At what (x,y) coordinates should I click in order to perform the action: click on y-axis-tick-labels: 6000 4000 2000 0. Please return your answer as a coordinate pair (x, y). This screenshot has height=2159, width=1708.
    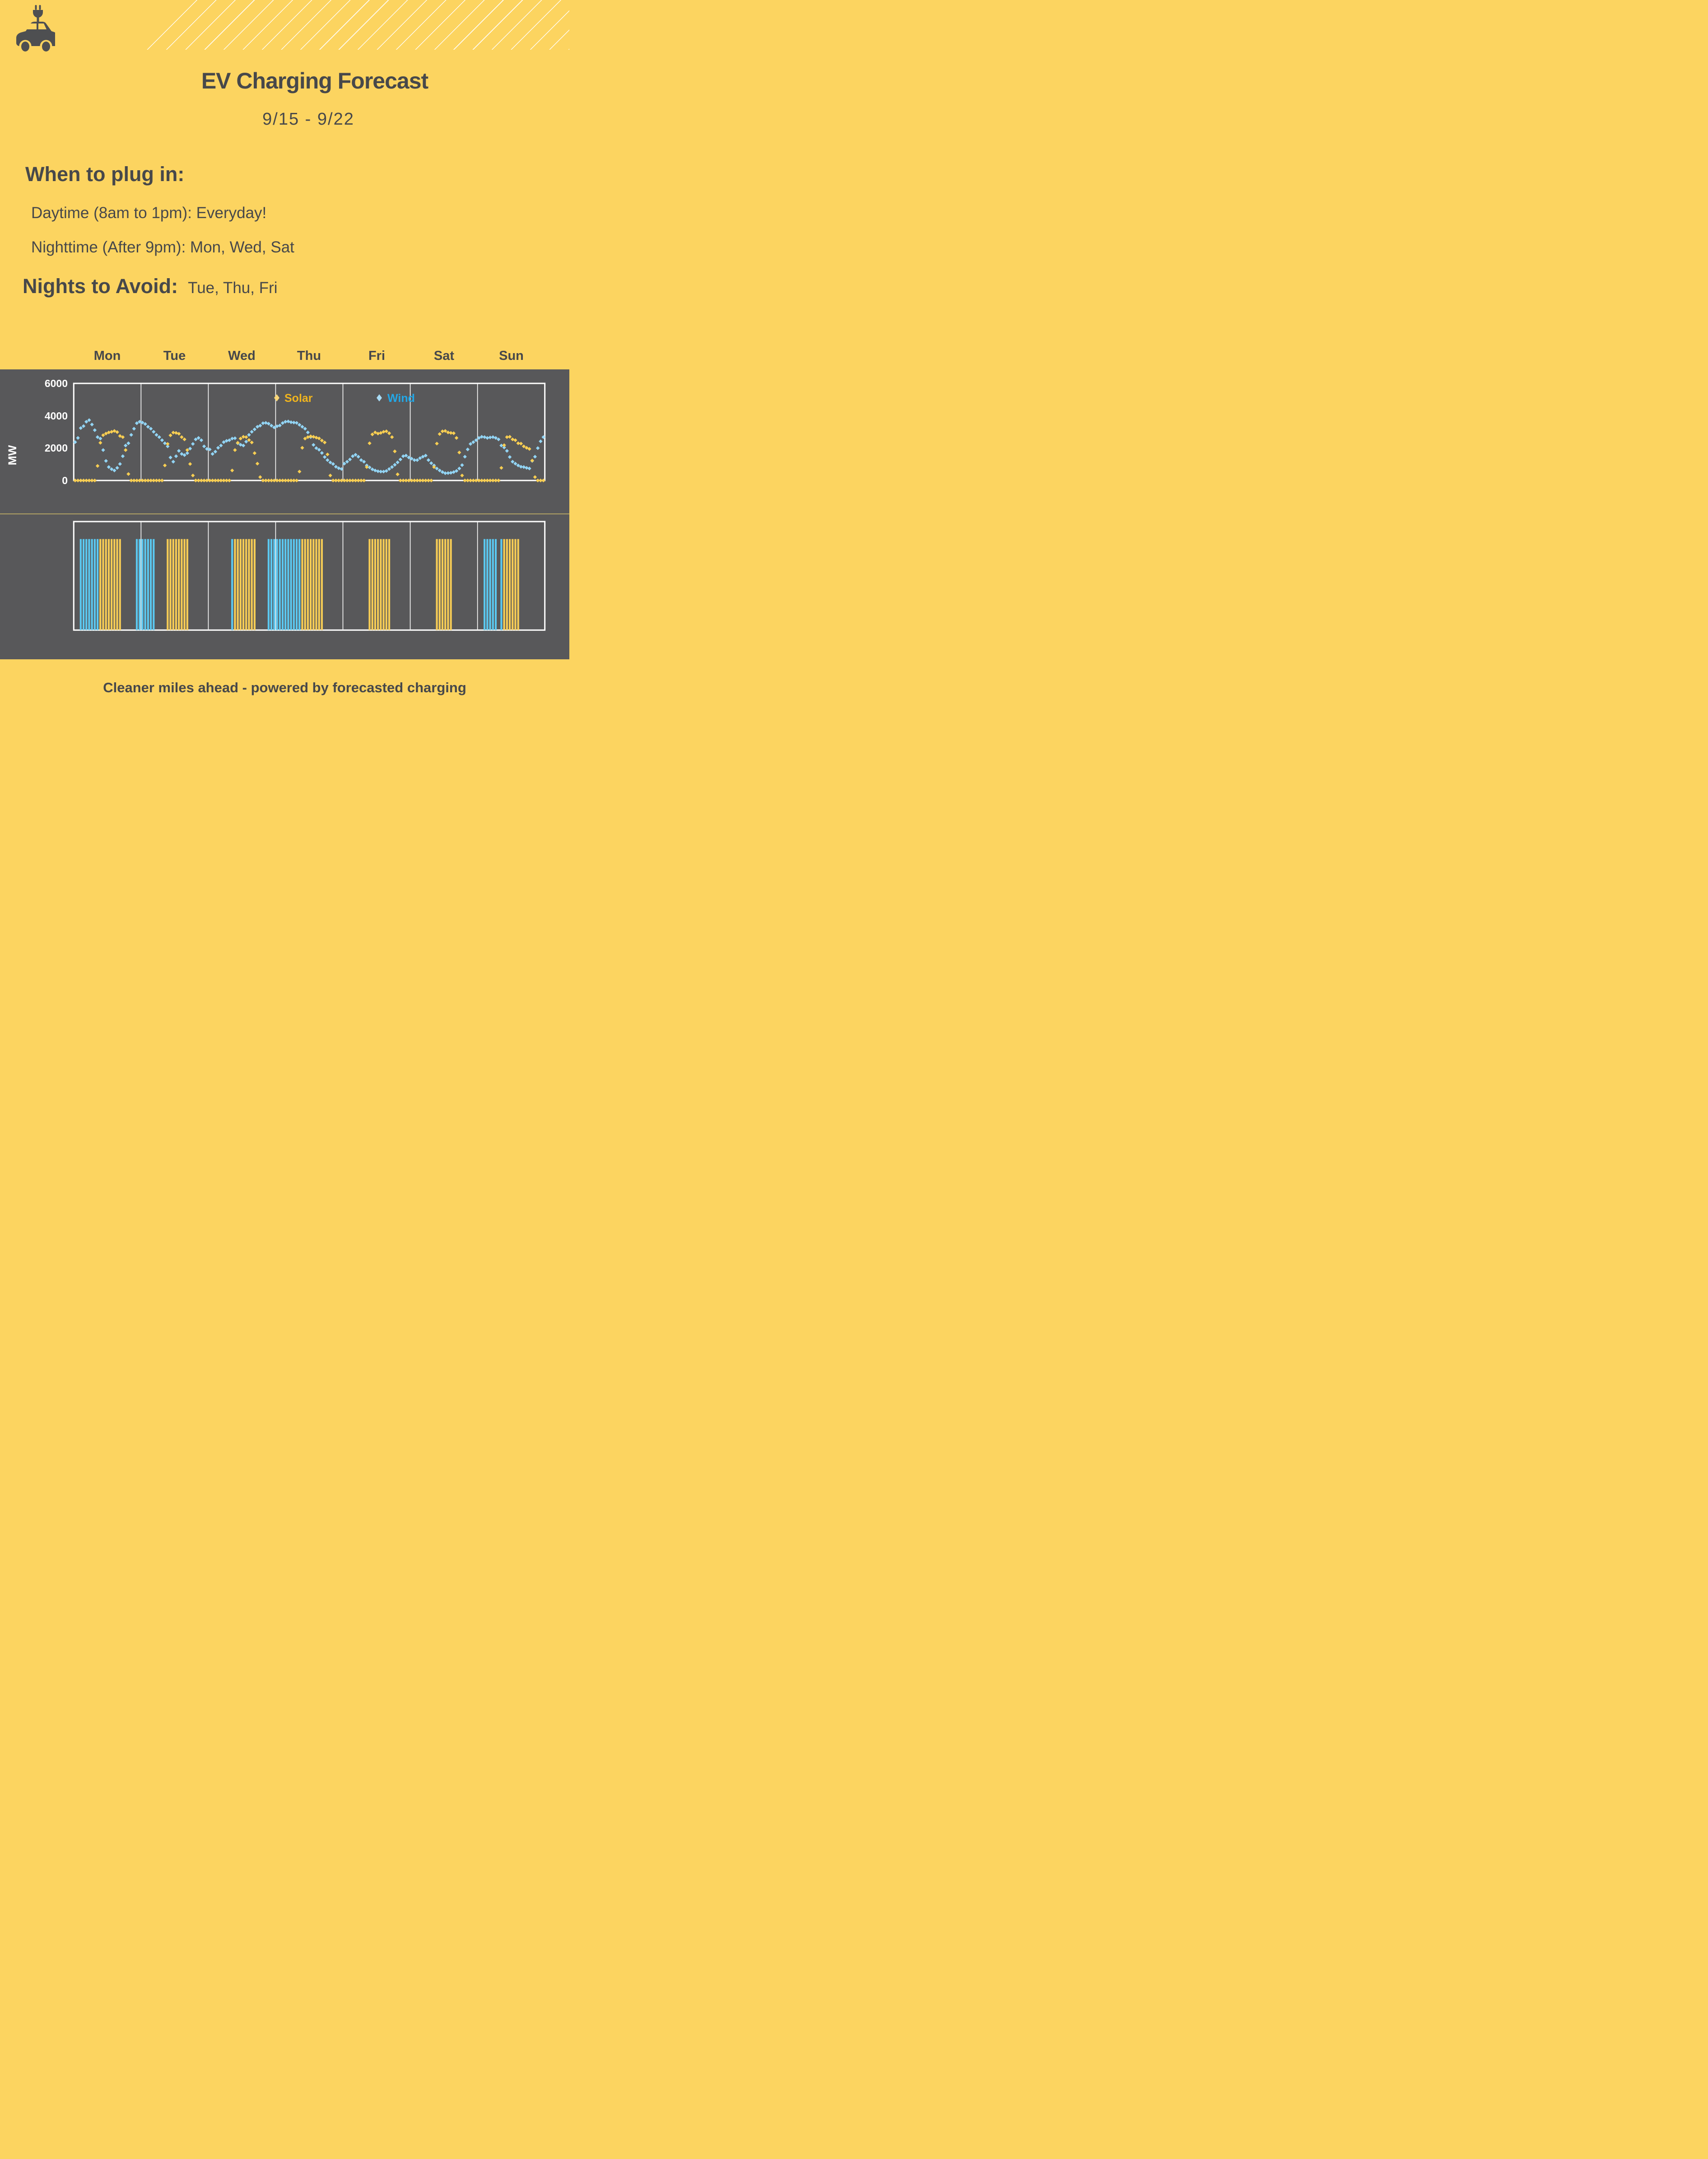
    Looking at the image, I should click on (57, 432).